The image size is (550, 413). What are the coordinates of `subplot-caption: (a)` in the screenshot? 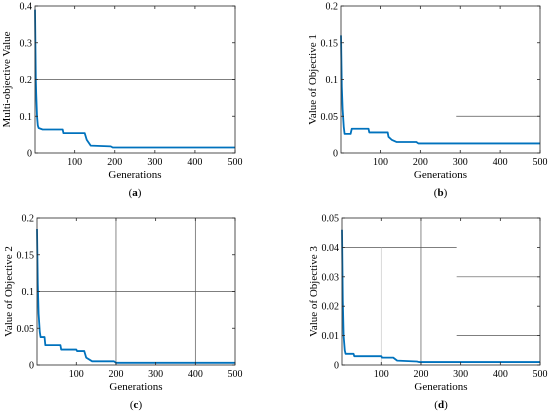 It's located at (135, 193).